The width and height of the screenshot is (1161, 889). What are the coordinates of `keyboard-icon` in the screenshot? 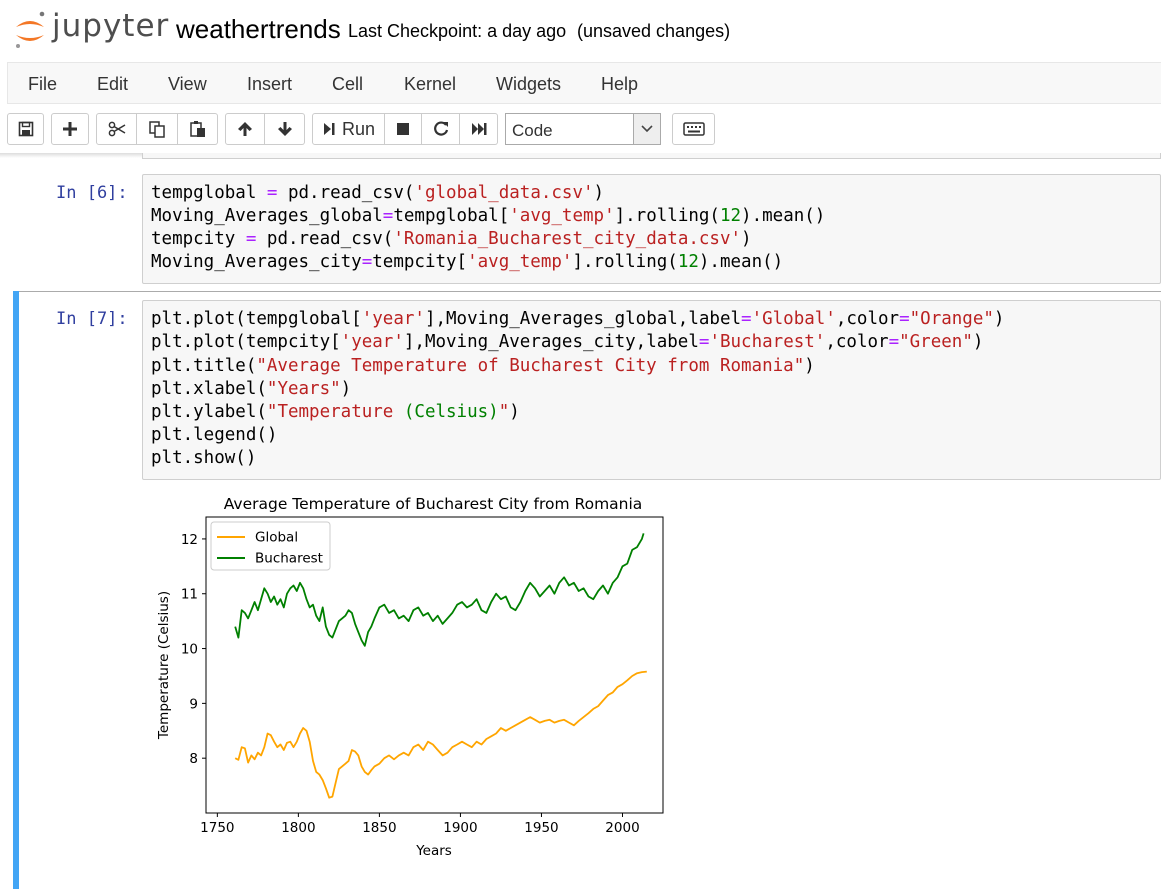 It's located at (693, 129).